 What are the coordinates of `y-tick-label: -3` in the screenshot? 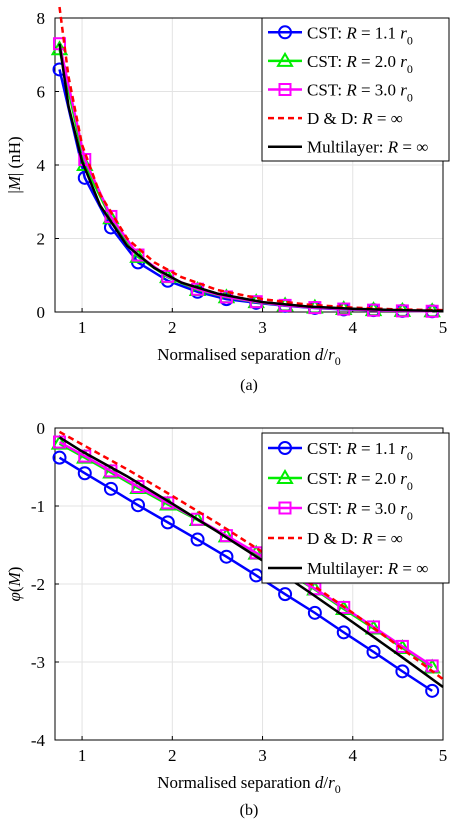 It's located at (38, 662).